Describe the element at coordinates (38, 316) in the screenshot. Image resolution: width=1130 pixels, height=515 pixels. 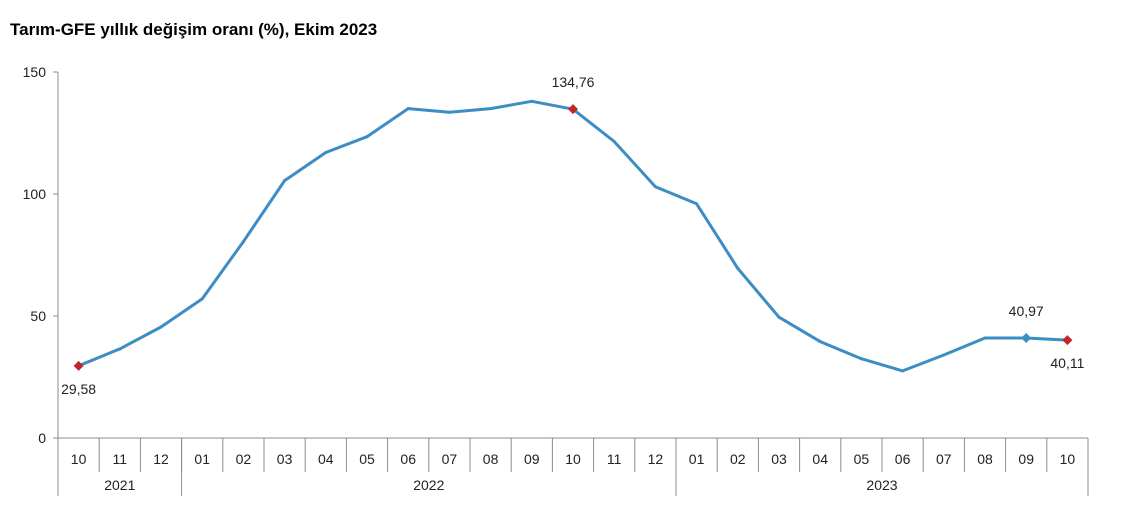
I see `y-tick-label: 50` at that location.